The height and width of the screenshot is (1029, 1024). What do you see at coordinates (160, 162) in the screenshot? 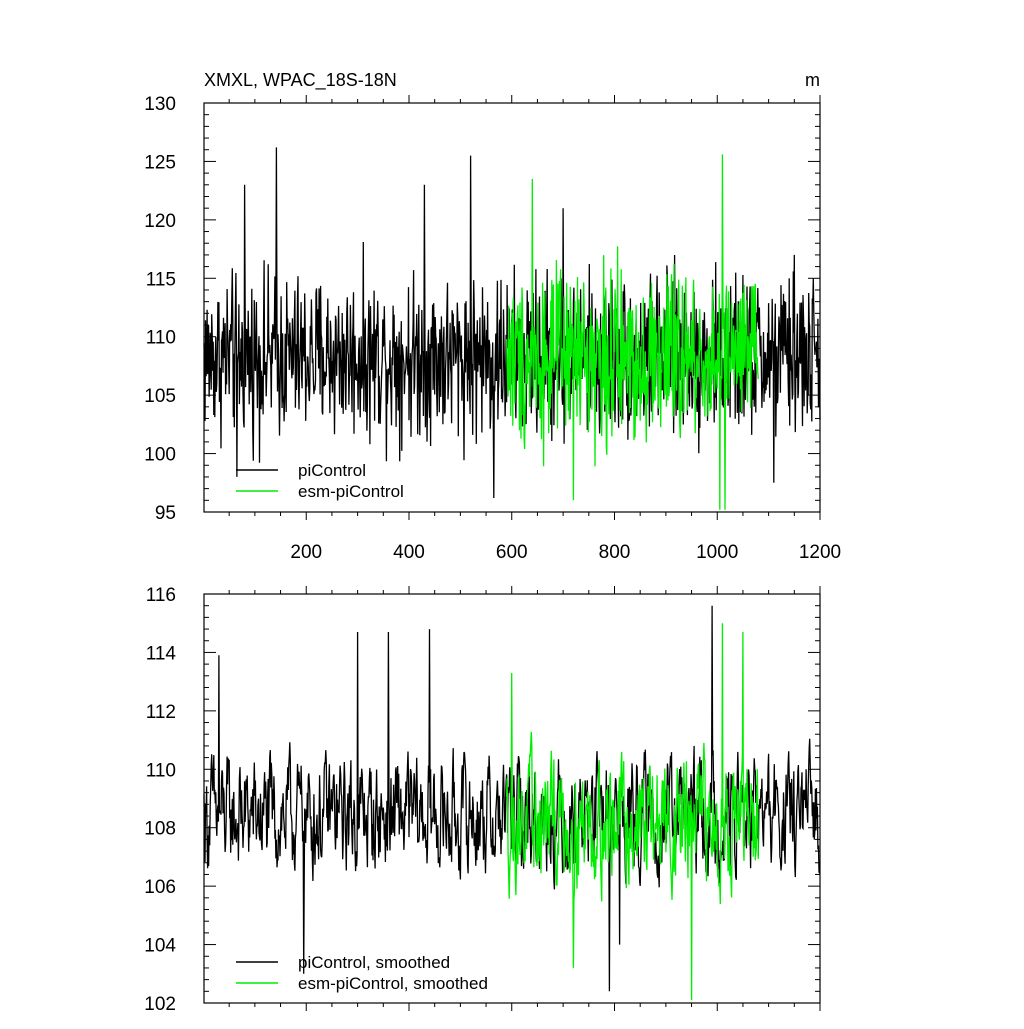
I see `y-tick-label: 125` at bounding box center [160, 162].